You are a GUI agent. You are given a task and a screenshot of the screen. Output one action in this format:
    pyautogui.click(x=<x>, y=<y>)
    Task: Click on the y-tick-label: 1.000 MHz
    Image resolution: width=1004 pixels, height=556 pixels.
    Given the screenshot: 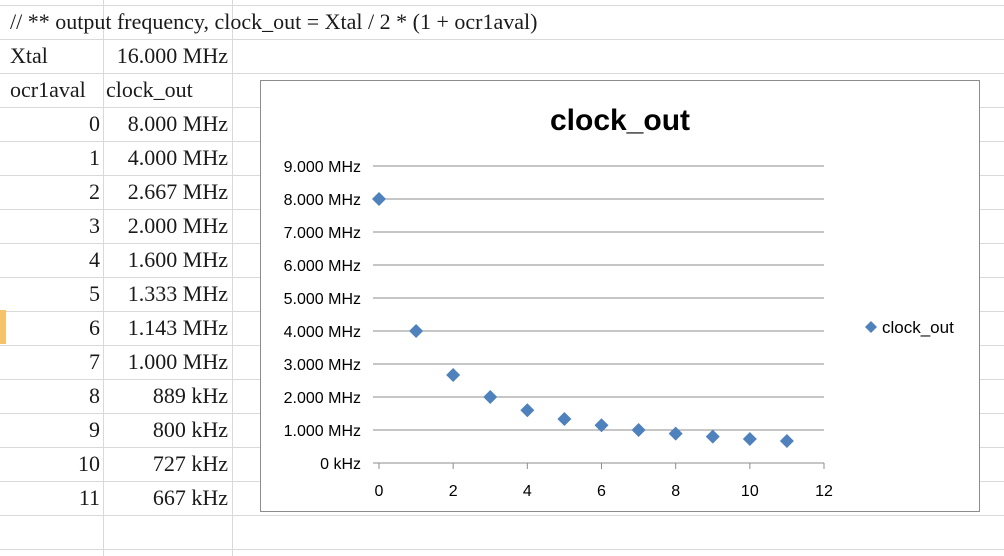 What is the action you would take?
    pyautogui.click(x=322, y=431)
    